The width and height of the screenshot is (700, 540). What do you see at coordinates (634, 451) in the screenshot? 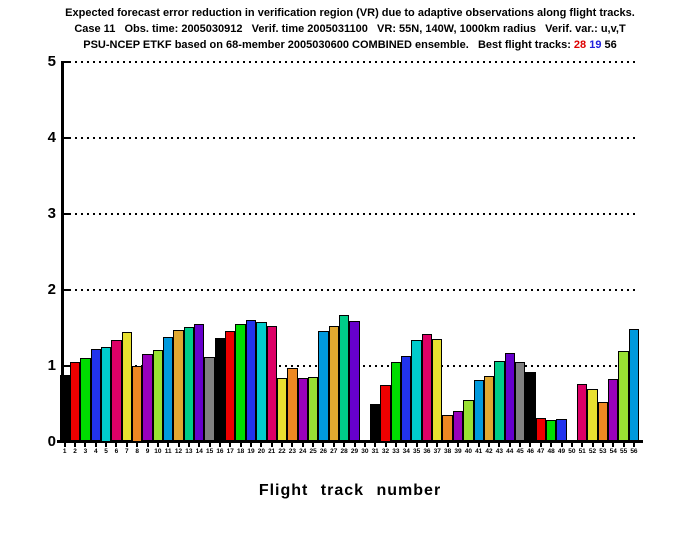
I see `x-tick-label-56: 56` at bounding box center [634, 451].